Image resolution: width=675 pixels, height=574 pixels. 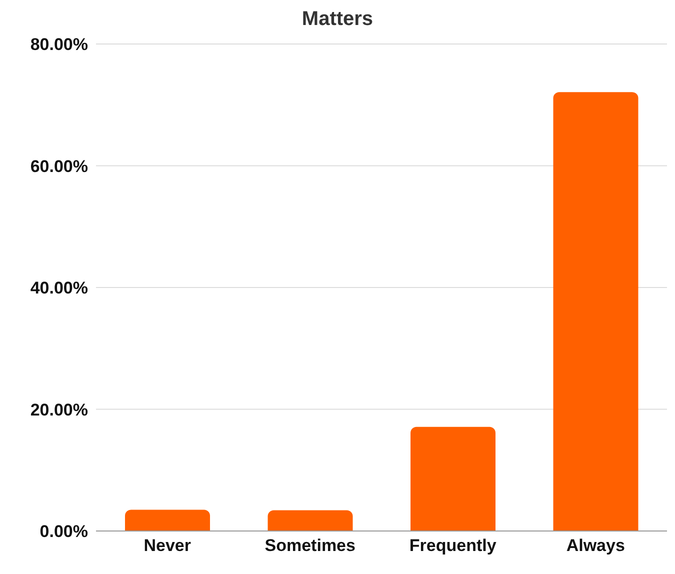 What do you see at coordinates (595, 546) in the screenshot?
I see `x-tick-label: Always` at bounding box center [595, 546].